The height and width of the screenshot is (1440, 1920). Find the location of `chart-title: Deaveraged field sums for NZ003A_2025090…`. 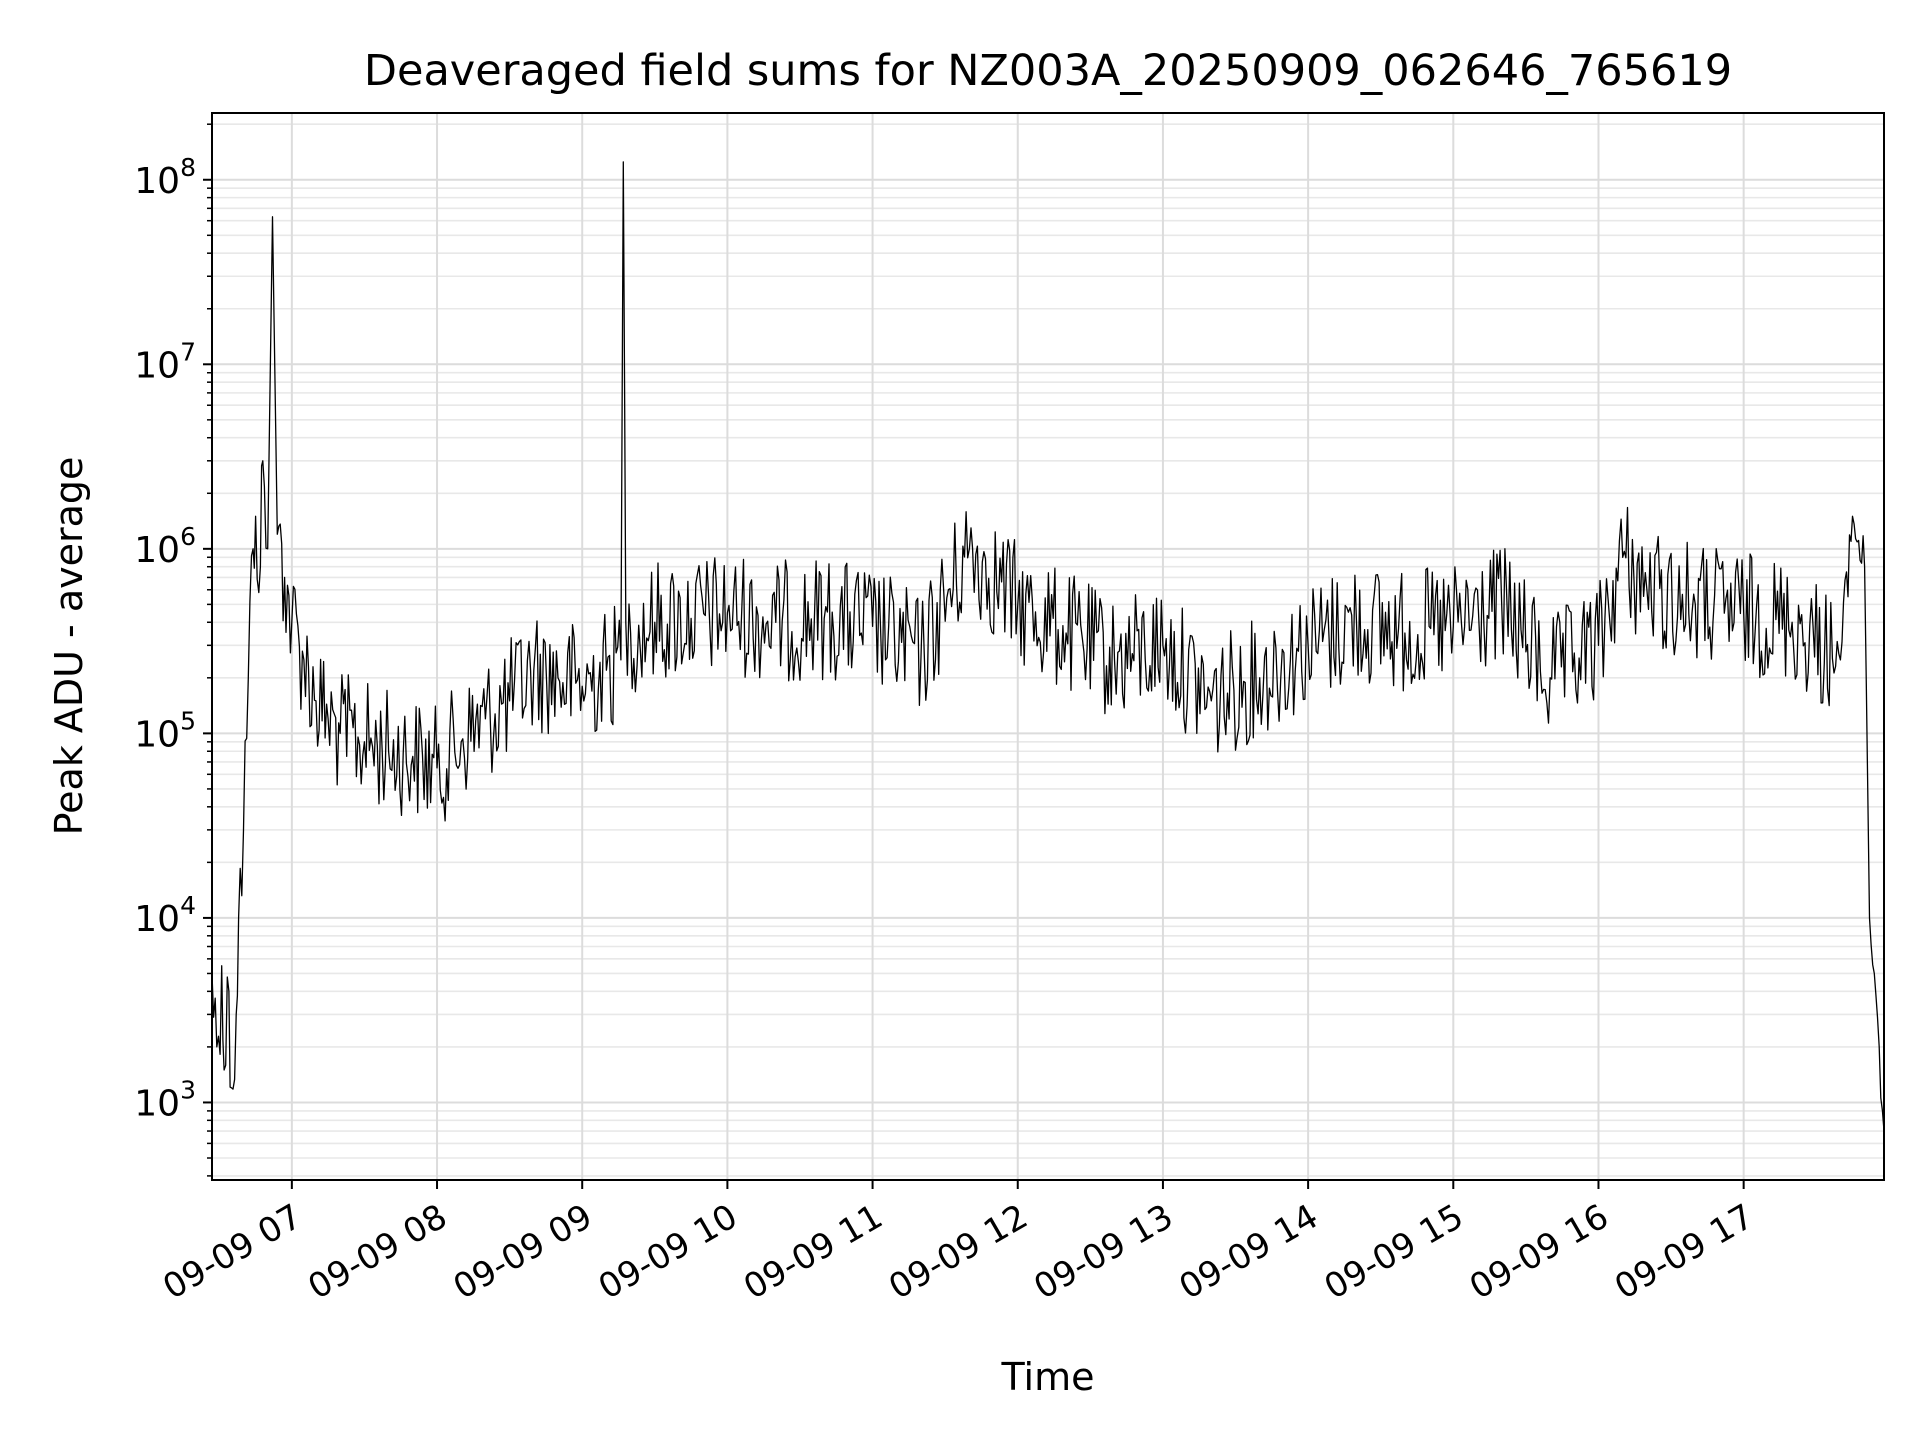

chart-title: Deaveraged field sums for NZ003A_2025090… is located at coordinates (1048, 71).